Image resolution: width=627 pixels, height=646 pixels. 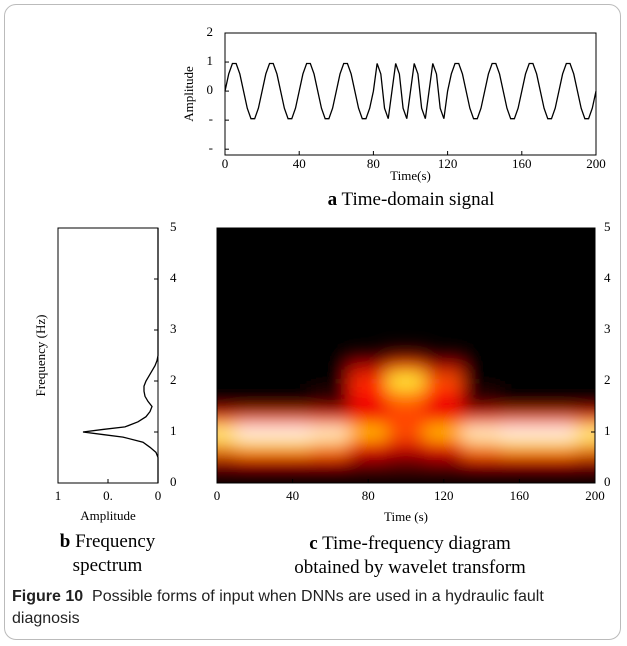 I want to click on y-tick-label: -, so click(x=211, y=147).